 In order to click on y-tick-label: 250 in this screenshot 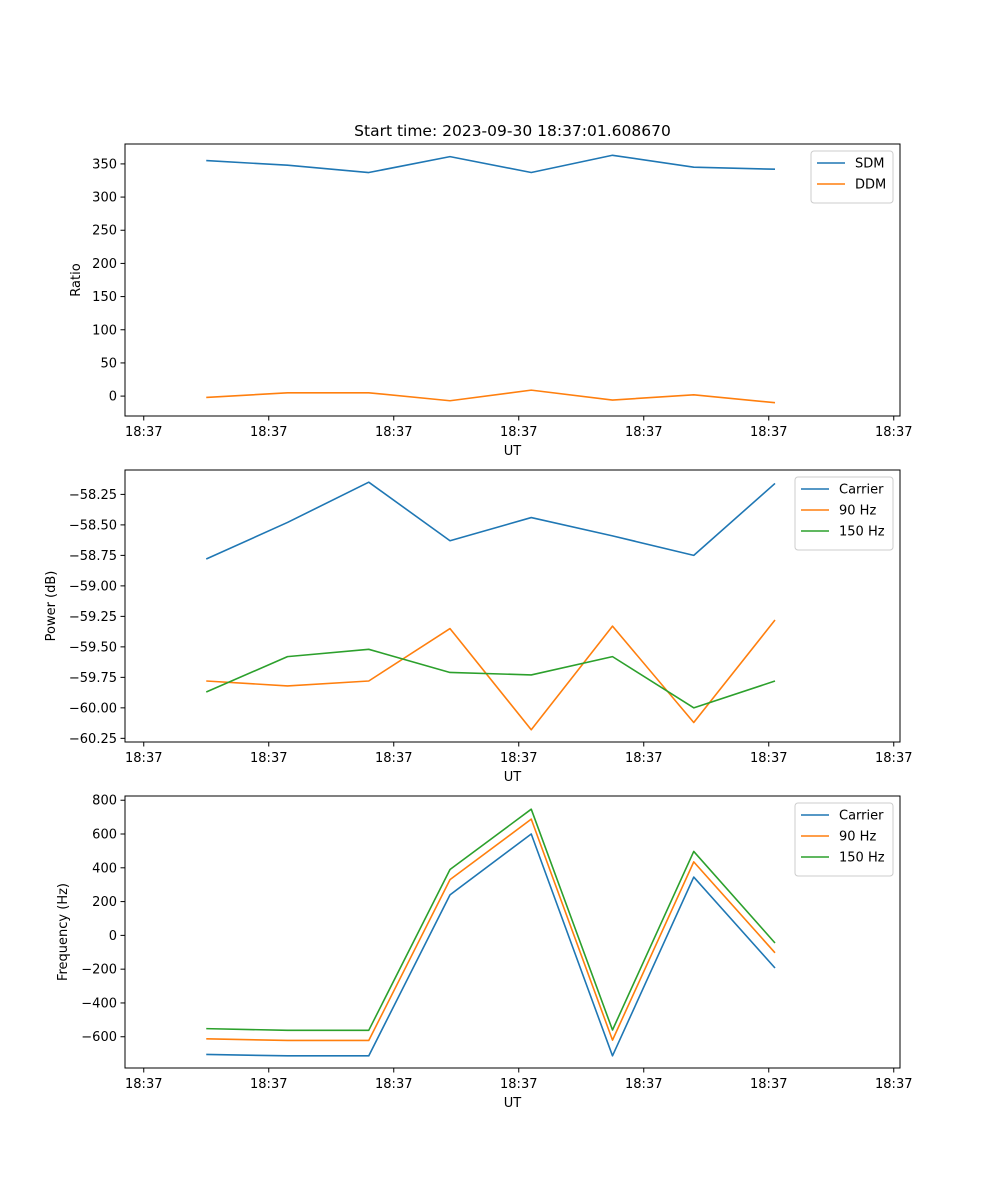, I will do `click(104, 231)`.